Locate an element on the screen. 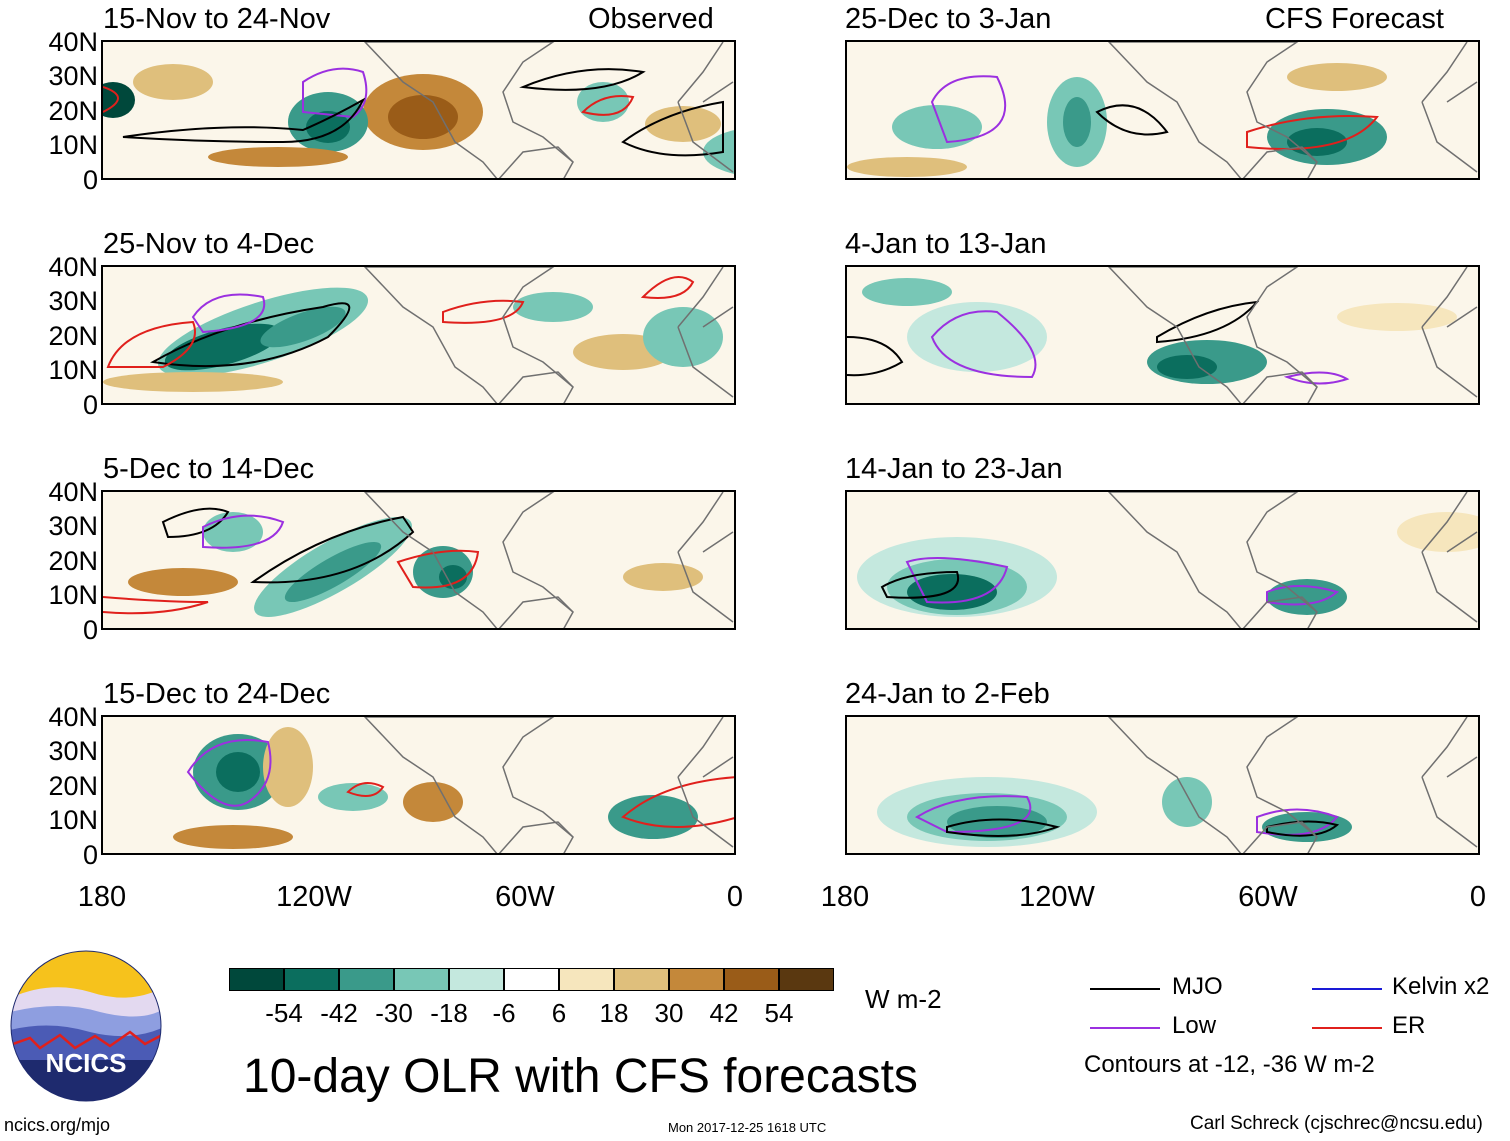 The width and height of the screenshot is (1510, 1141). lon-label-120w-left: 120W is located at coordinates (314, 897).